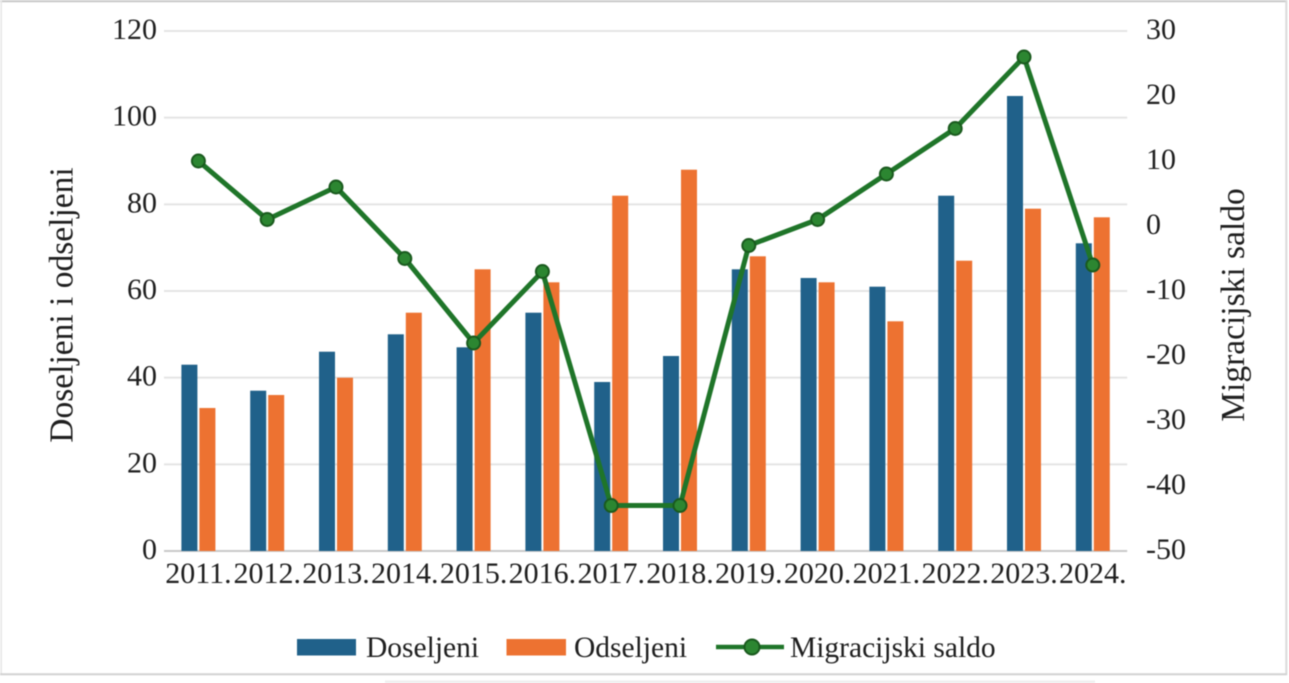 Image resolution: width=1289 pixels, height=683 pixels. Describe the element at coordinates (1166, 289) in the screenshot. I see `svg-text: -10` at that location.